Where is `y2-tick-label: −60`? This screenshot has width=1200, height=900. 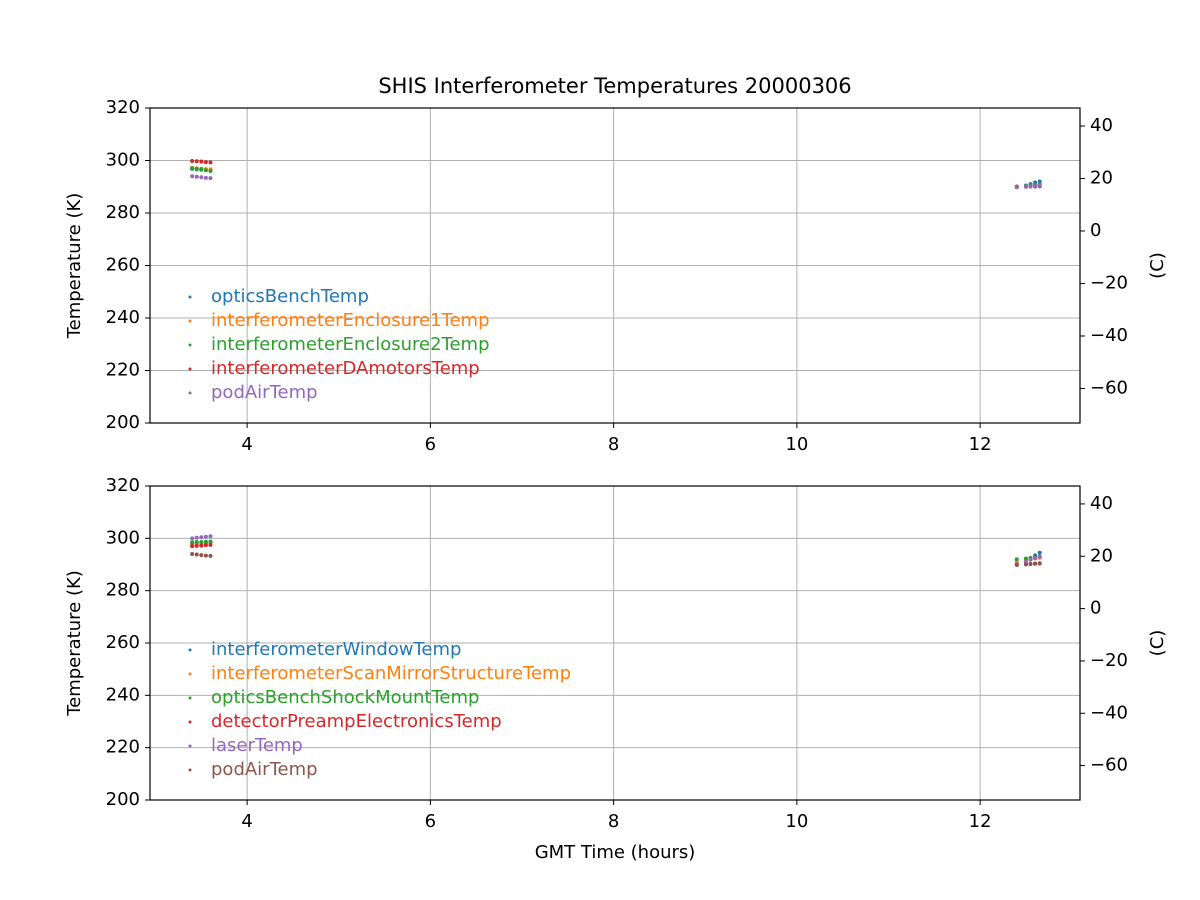
y2-tick-label: −60 is located at coordinates (1109, 765).